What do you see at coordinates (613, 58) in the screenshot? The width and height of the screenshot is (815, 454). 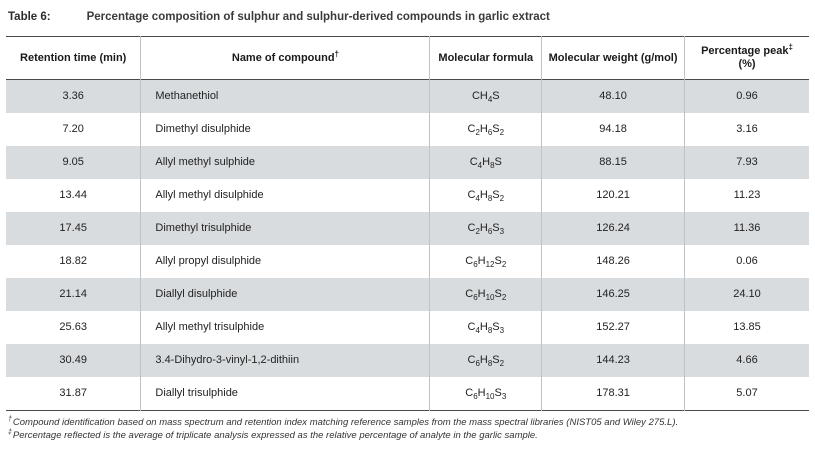 I see `header-molecular-weight: Molecular weight (g/mol)` at bounding box center [613, 58].